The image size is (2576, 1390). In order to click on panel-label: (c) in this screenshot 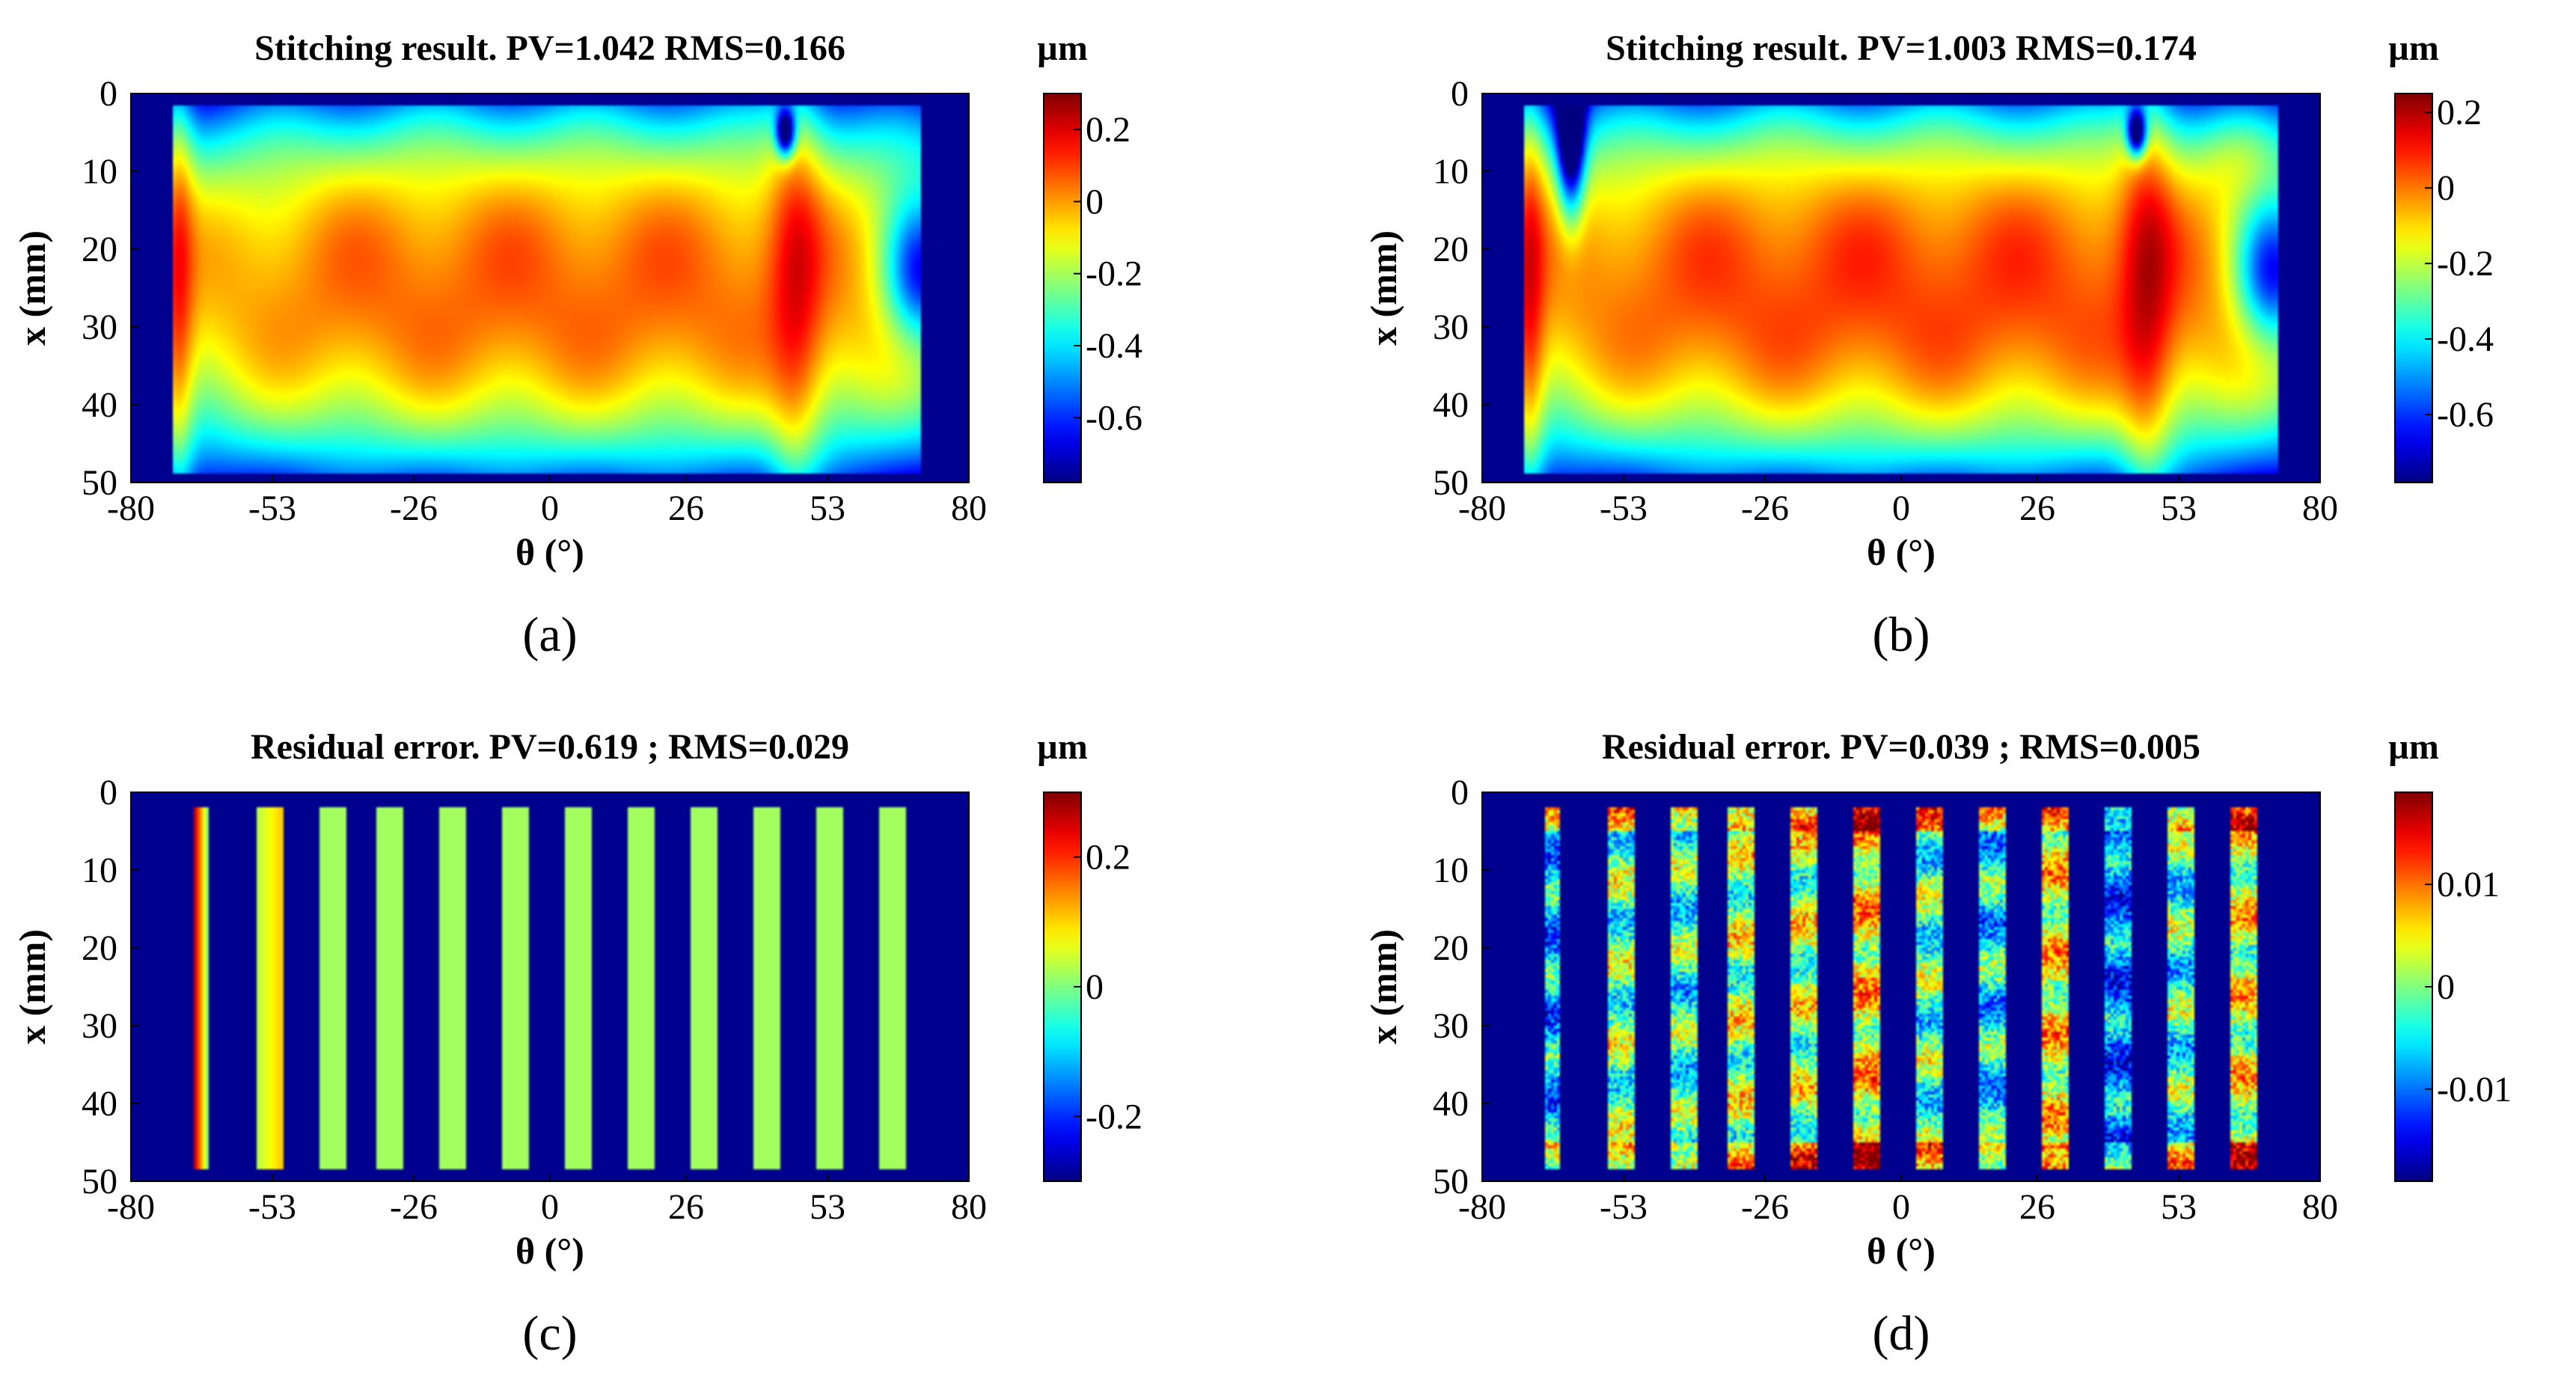, I will do `click(549, 1333)`.